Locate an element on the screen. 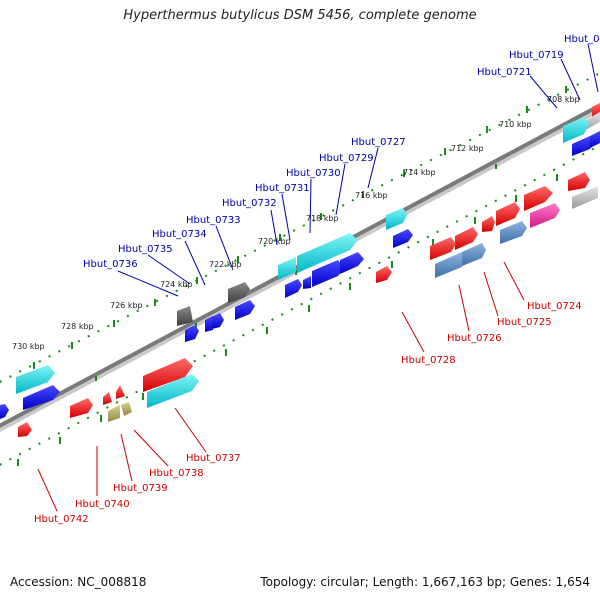 Image resolution: width=600 pixels, height=600 pixels. gene-red-0738b is located at coordinates (107, 398).